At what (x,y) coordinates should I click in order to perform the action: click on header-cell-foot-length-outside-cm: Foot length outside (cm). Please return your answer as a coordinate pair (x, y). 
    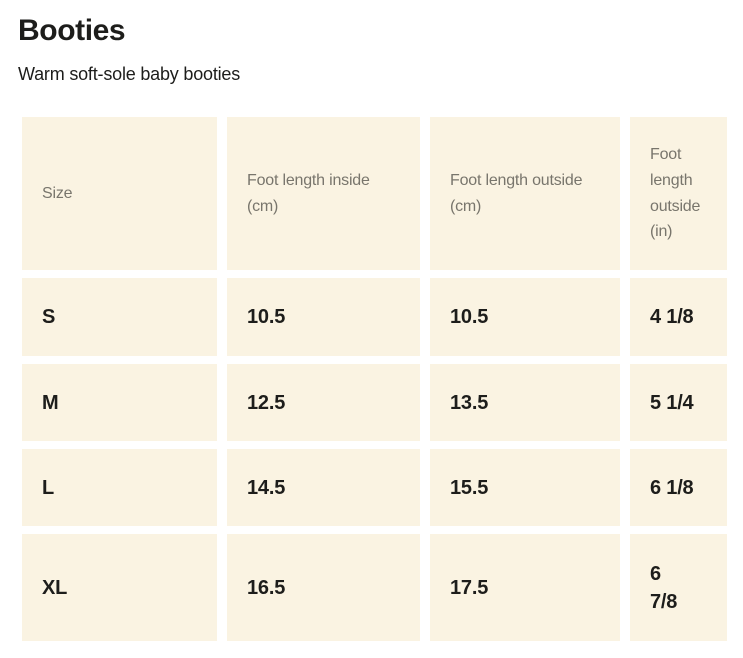
    Looking at the image, I should click on (525, 193).